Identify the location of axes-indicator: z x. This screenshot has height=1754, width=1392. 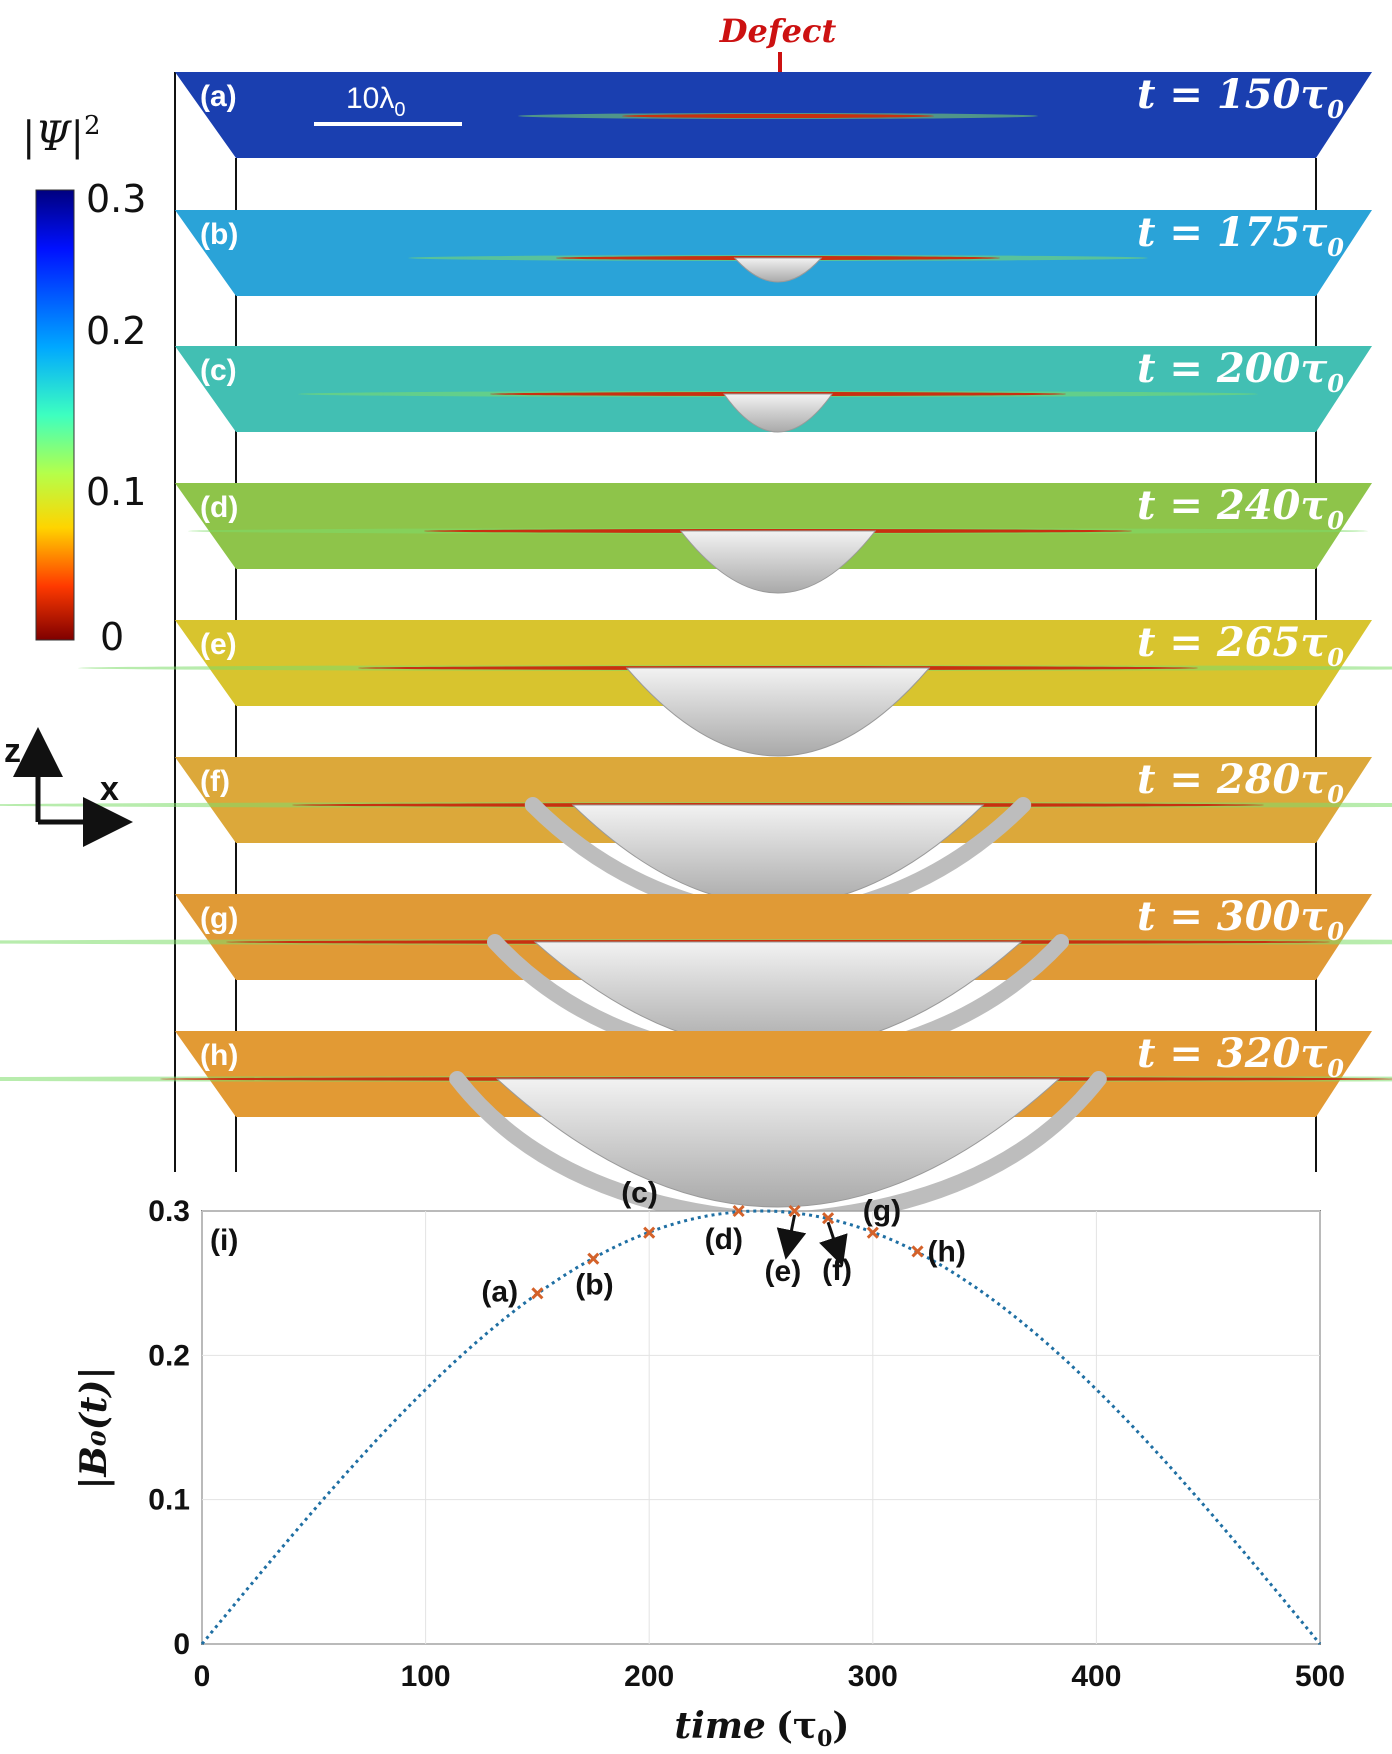
(68, 787).